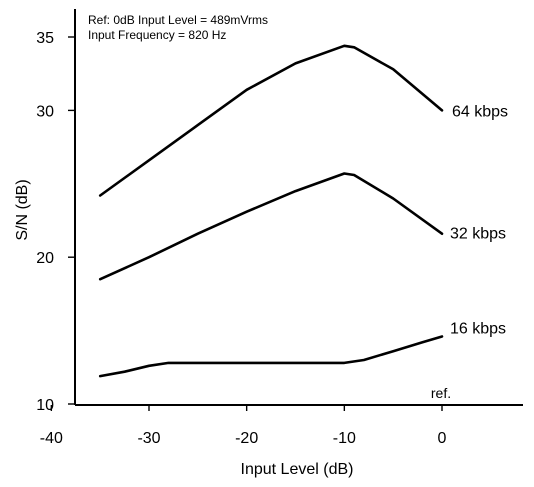  I want to click on y-axis-label: S/N (dB), so click(22, 209).